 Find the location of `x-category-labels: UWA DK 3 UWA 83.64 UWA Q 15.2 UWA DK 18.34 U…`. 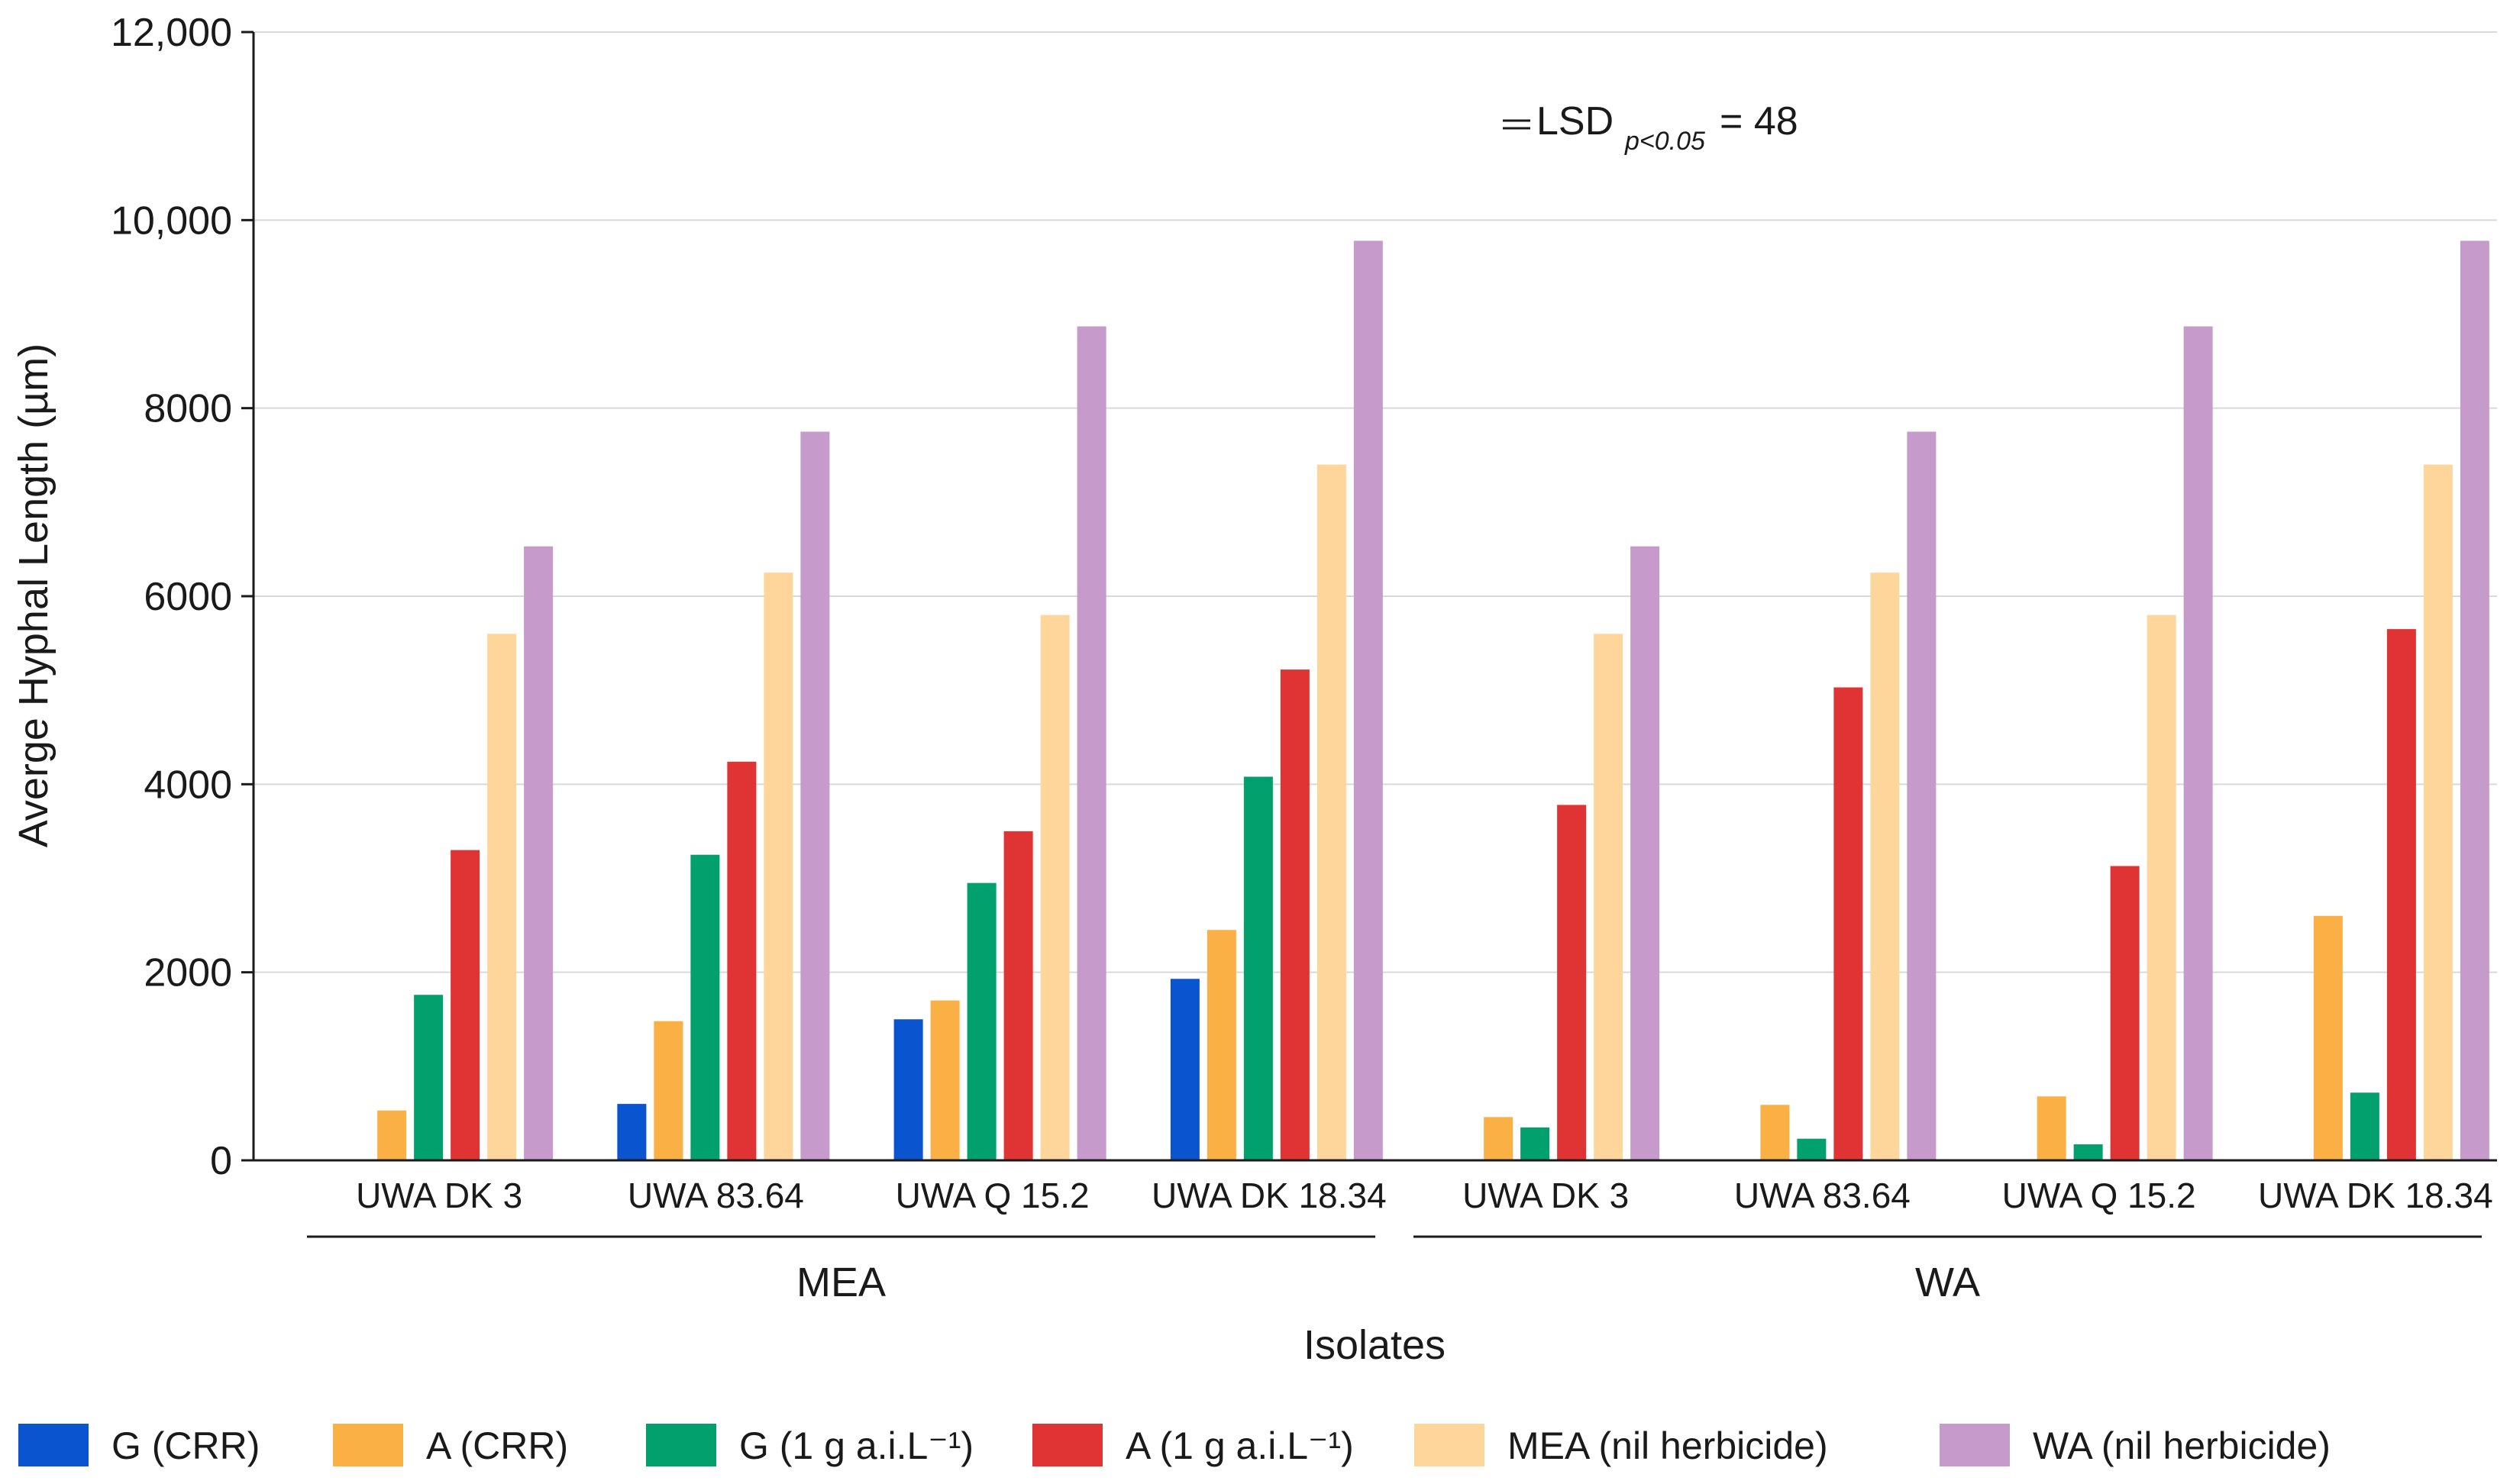

x-category-labels: UWA DK 3 UWA 83.64 UWA Q 15.2 UWA DK 18.34 U… is located at coordinates (1424, 1195).